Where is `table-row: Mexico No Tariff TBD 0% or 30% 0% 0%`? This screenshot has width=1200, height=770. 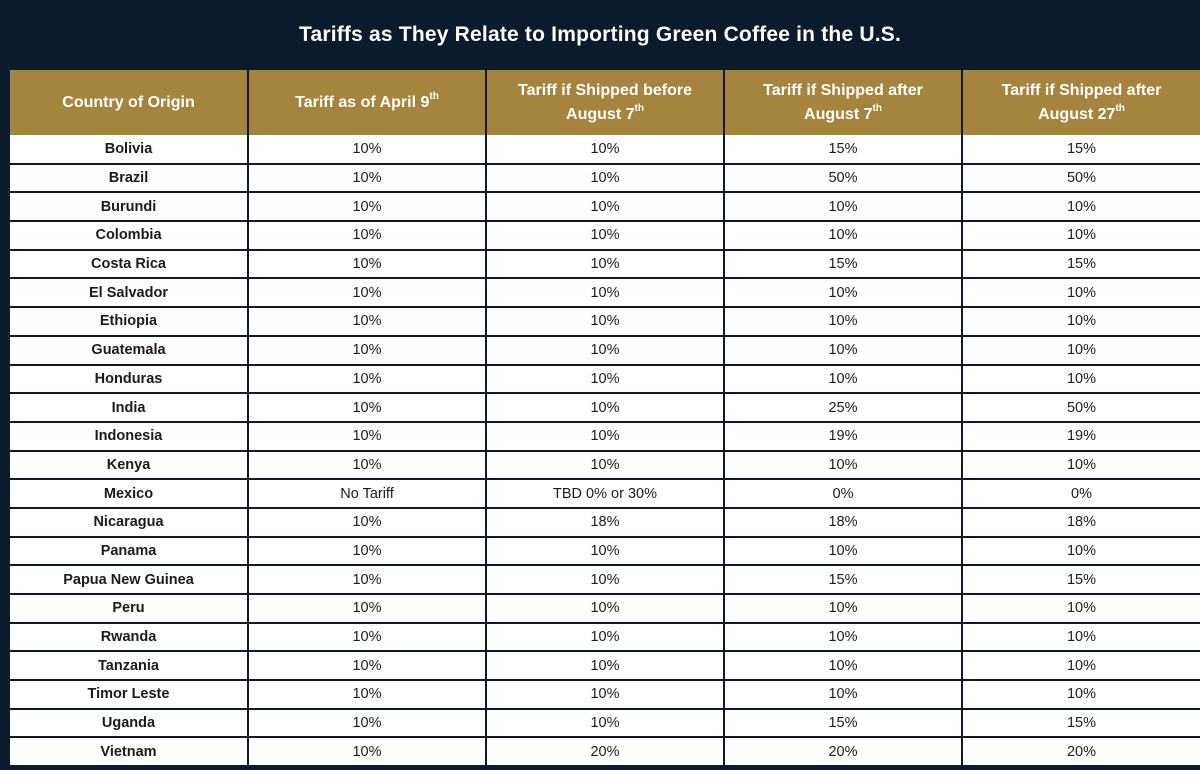
table-row: Mexico No Tariff TBD 0% or 30% 0% 0% is located at coordinates (605, 494).